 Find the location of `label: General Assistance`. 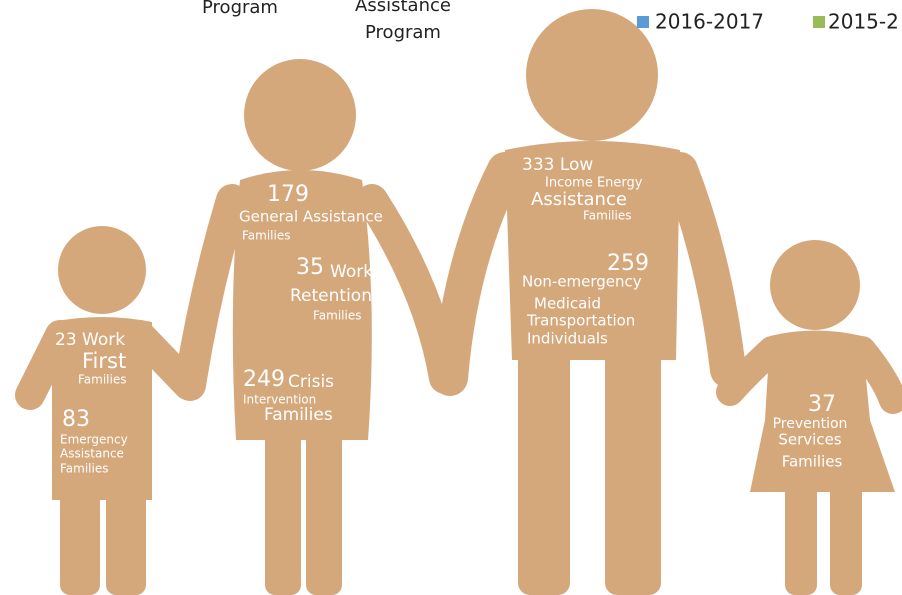

label: General Assistance is located at coordinates (311, 217).